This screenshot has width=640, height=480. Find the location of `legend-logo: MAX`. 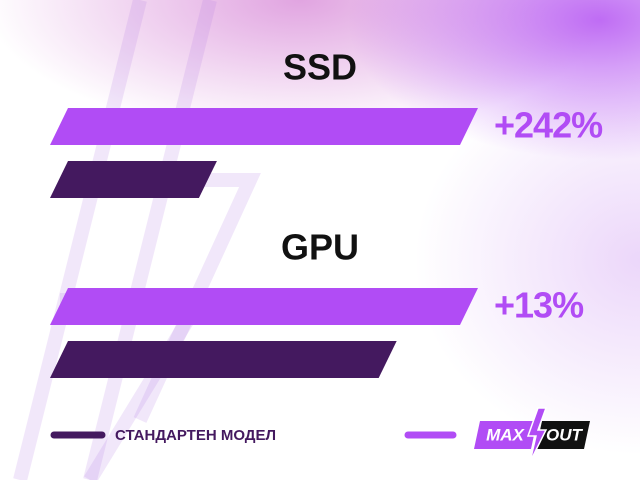

legend-logo: MAX is located at coordinates (505, 434).